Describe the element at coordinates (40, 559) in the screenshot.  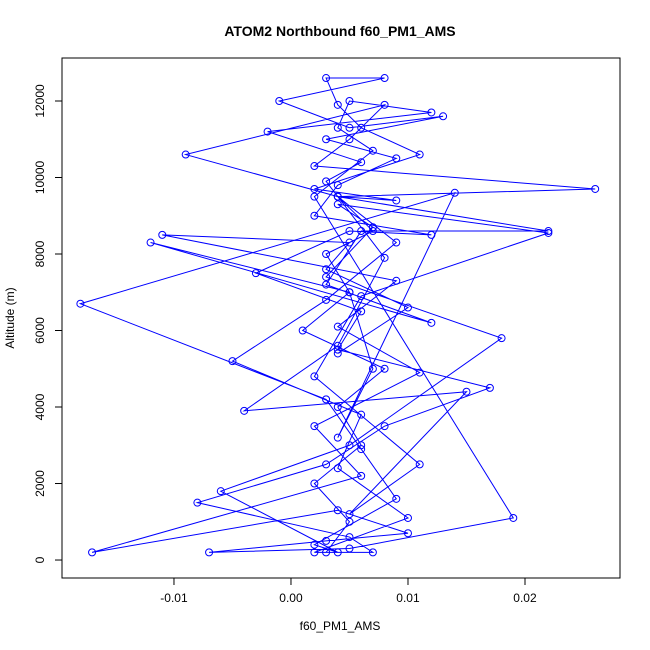
I see `y-tick-label: 0` at that location.